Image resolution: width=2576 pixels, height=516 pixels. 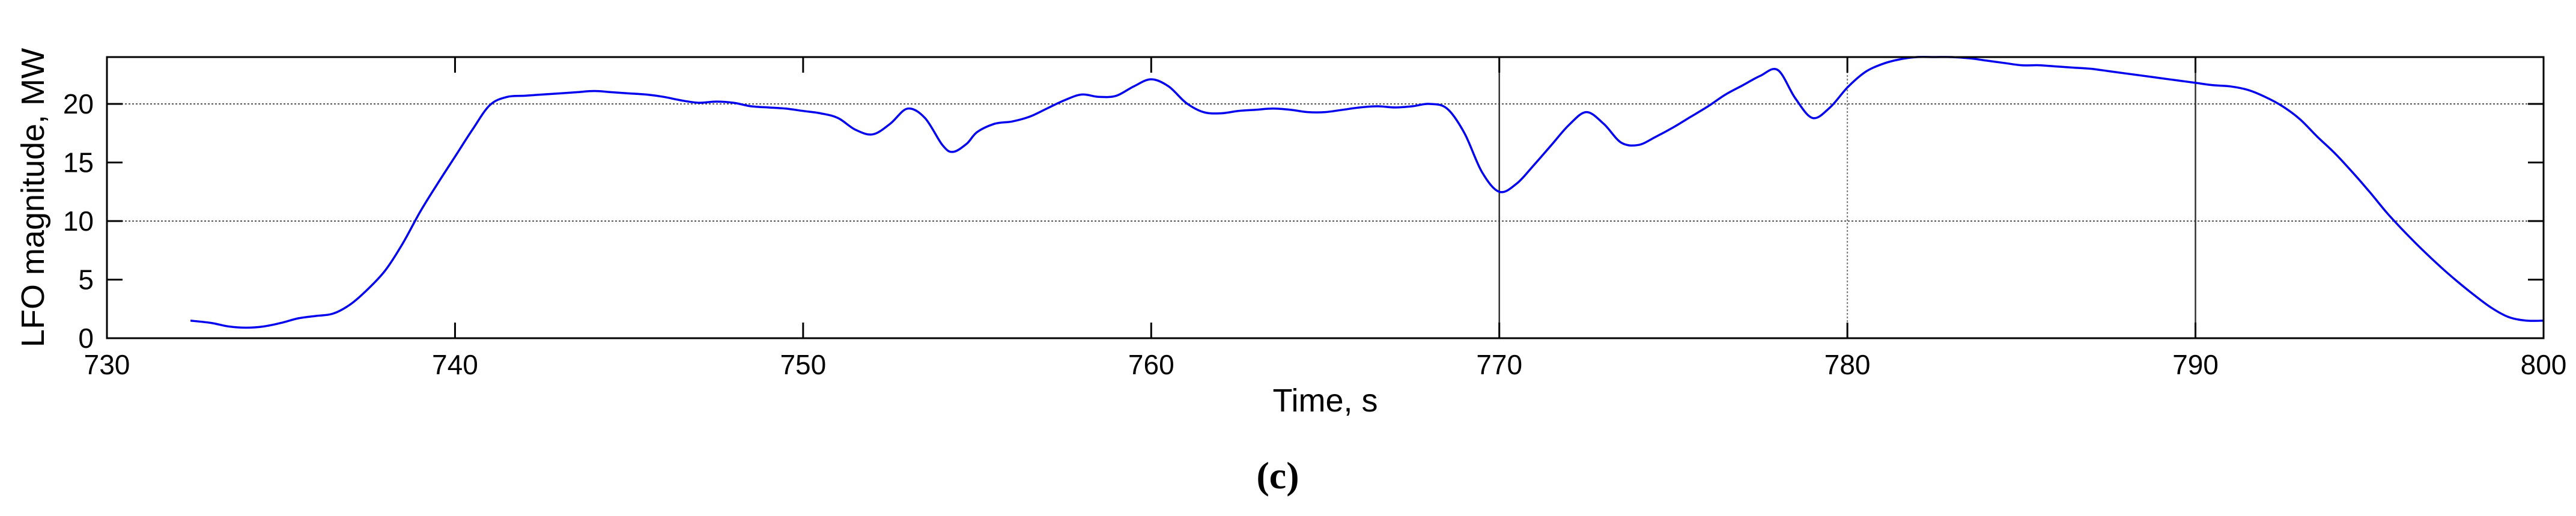 I want to click on x-tick-label: 730, so click(x=107, y=364).